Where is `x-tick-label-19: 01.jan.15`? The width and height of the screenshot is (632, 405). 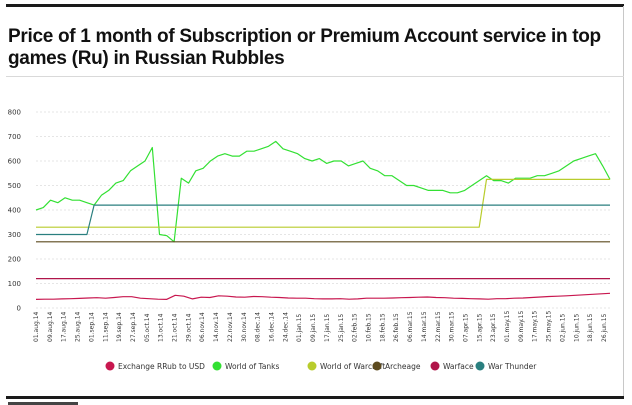
x-tick-label-19: 01.jan.15 is located at coordinates (299, 328).